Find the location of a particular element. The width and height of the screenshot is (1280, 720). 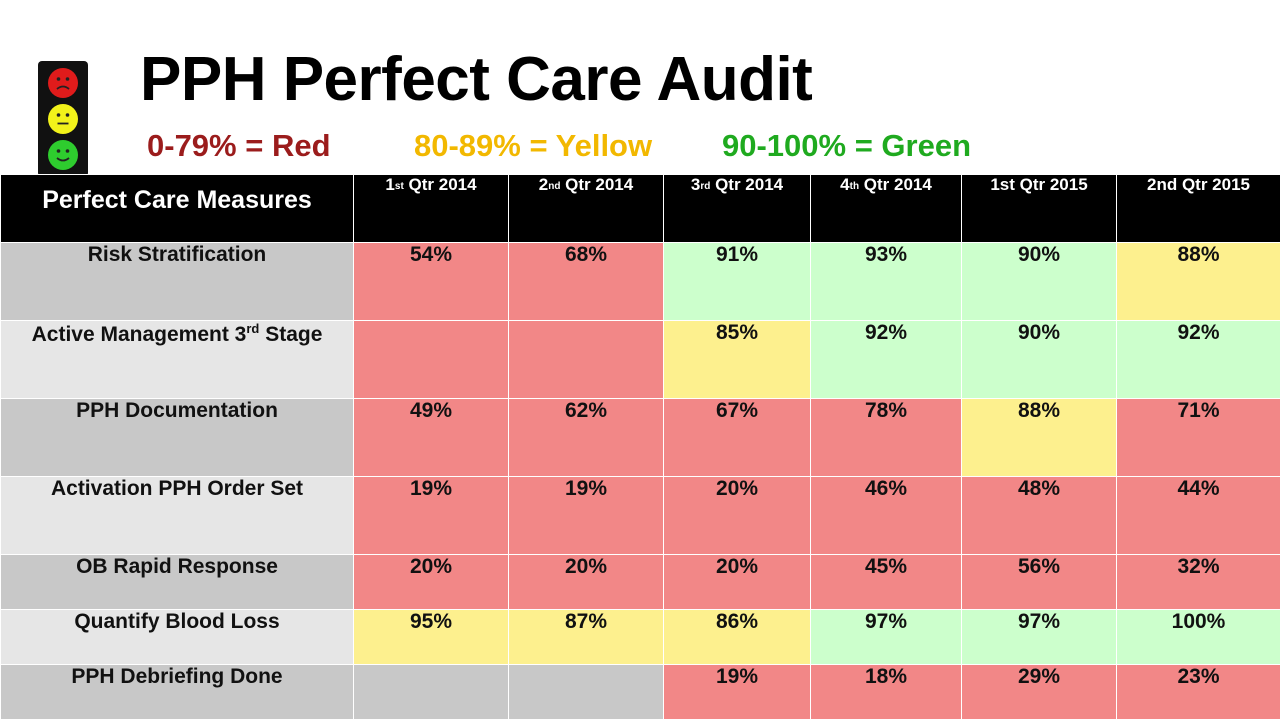

row-label: OB Rapid Response is located at coordinates (177, 582).